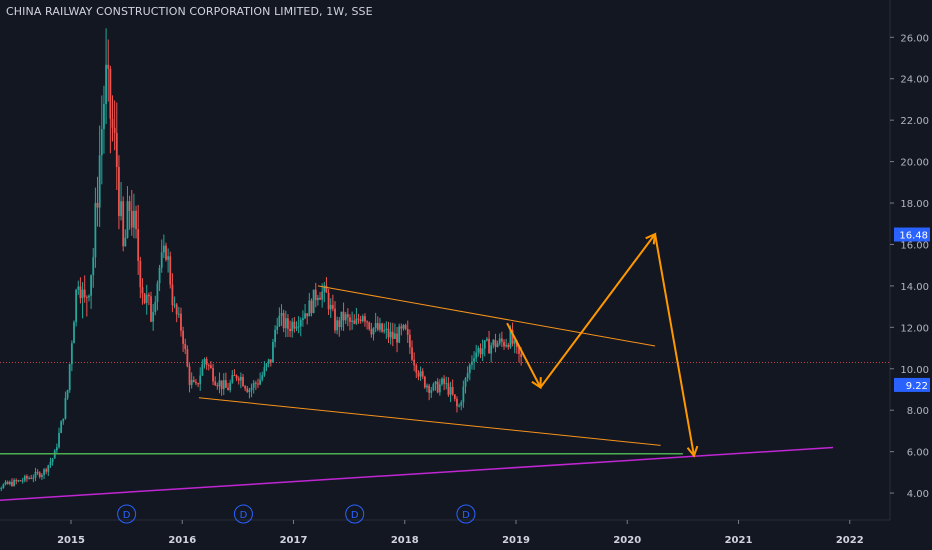 This screenshot has width=932, height=550. Describe the element at coordinates (429, 421) in the screenshot. I see `trendline-lower-channel` at that location.